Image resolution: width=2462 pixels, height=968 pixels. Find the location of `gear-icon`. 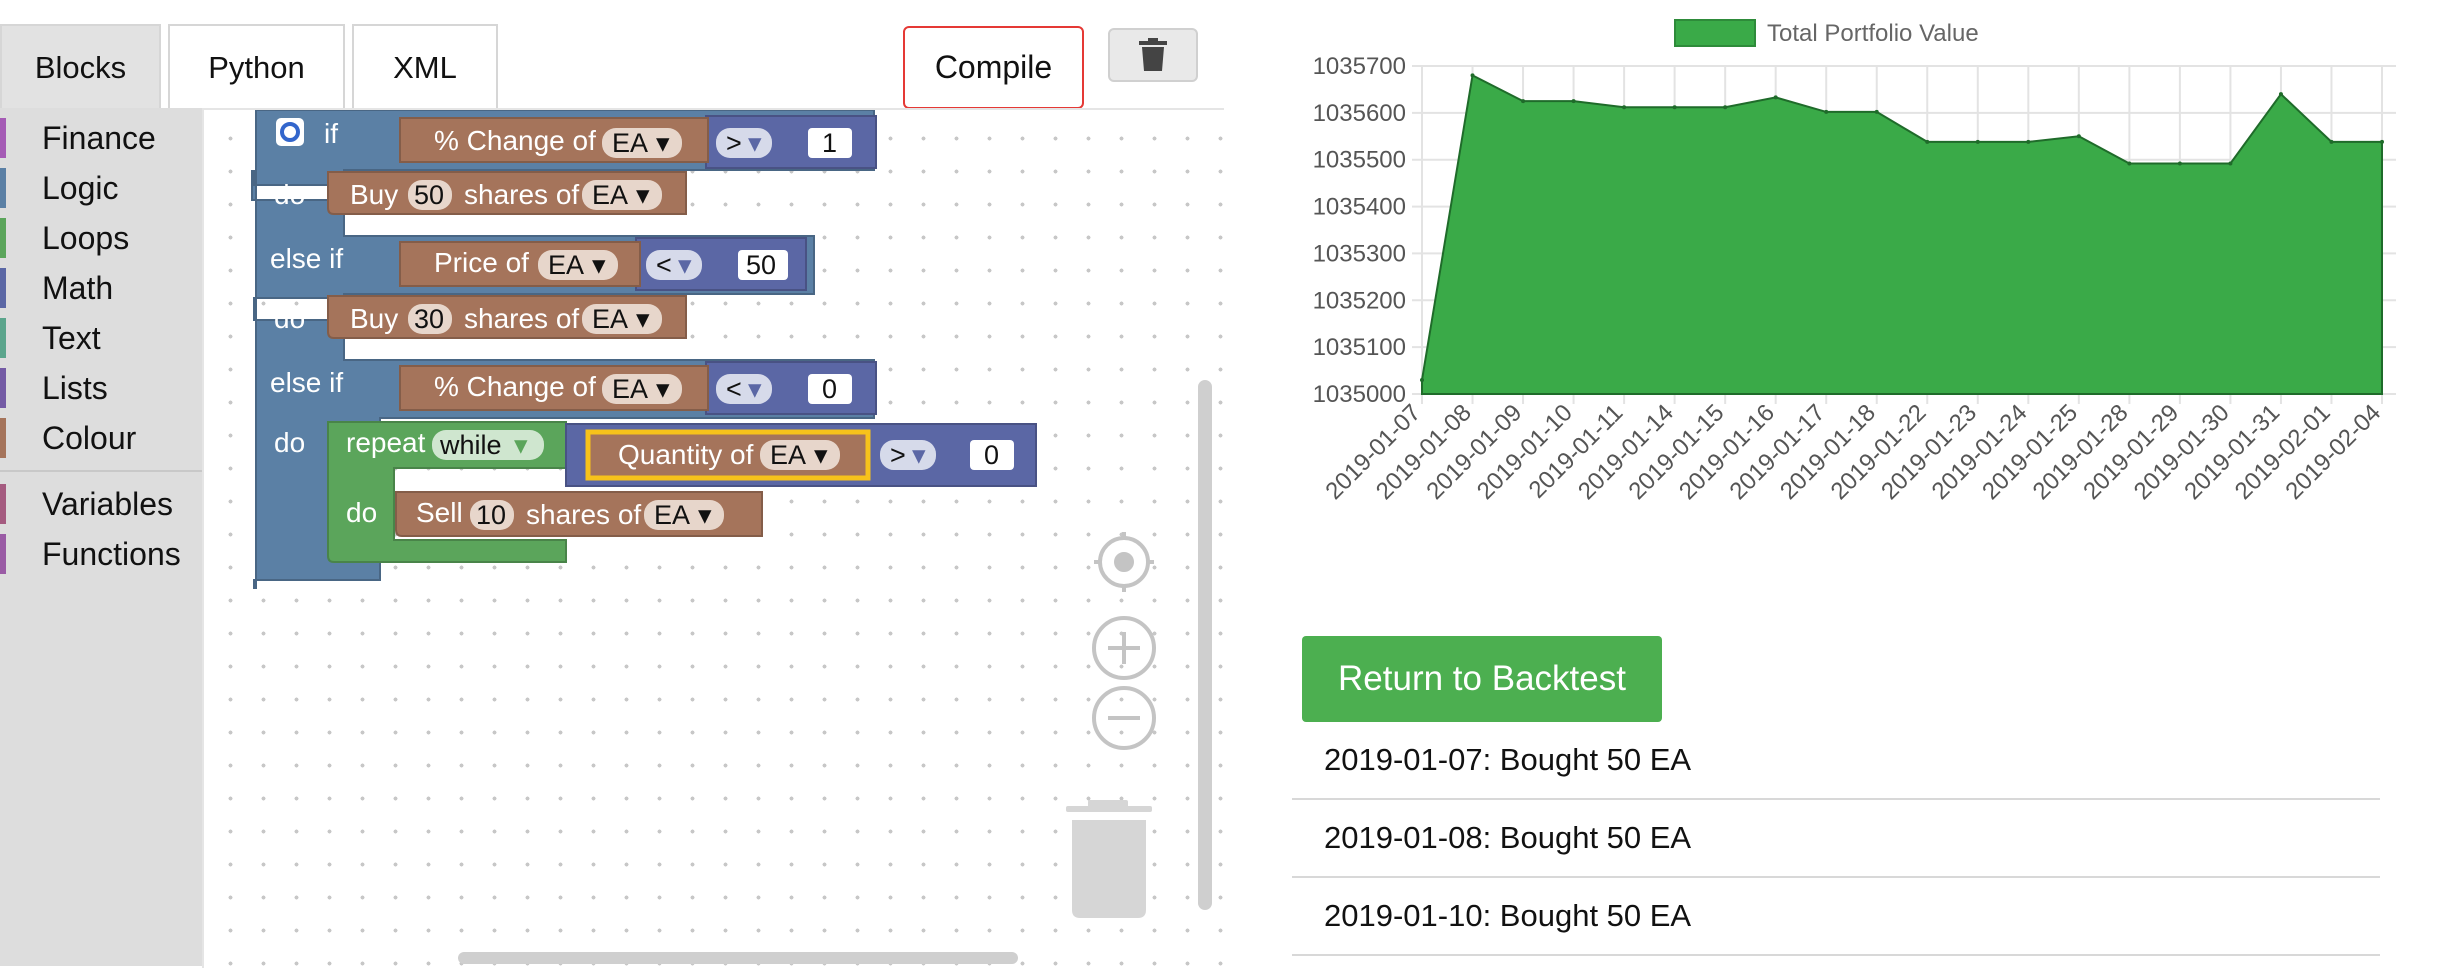

gear-icon is located at coordinates (290, 132).